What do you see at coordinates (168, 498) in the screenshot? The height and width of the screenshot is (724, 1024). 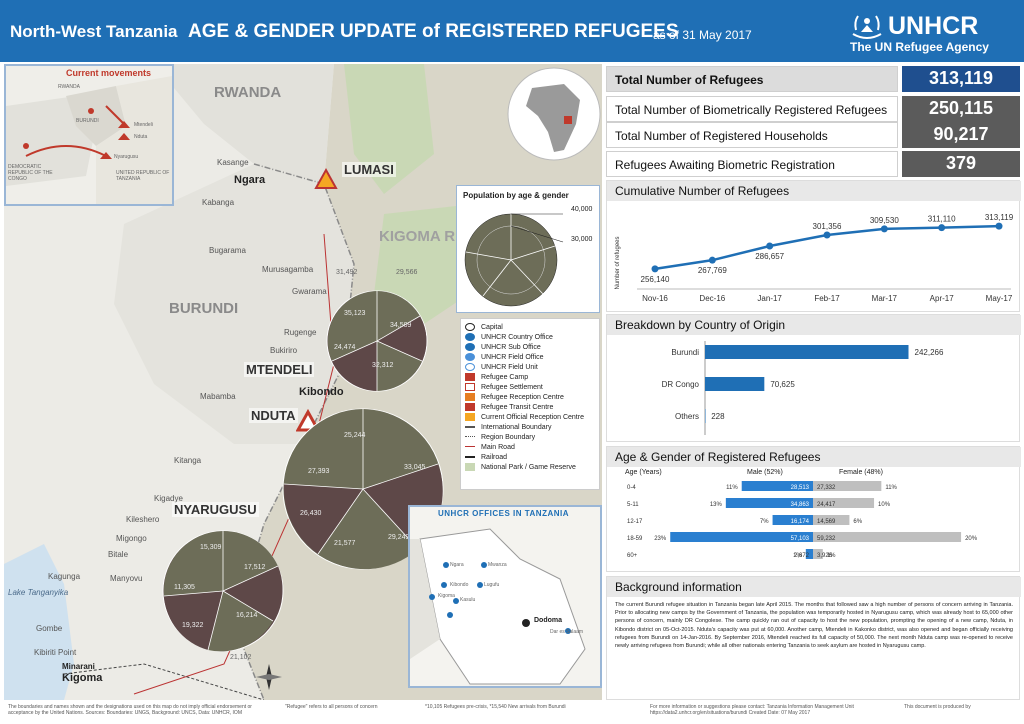 I see `place-label: Kigadye` at bounding box center [168, 498].